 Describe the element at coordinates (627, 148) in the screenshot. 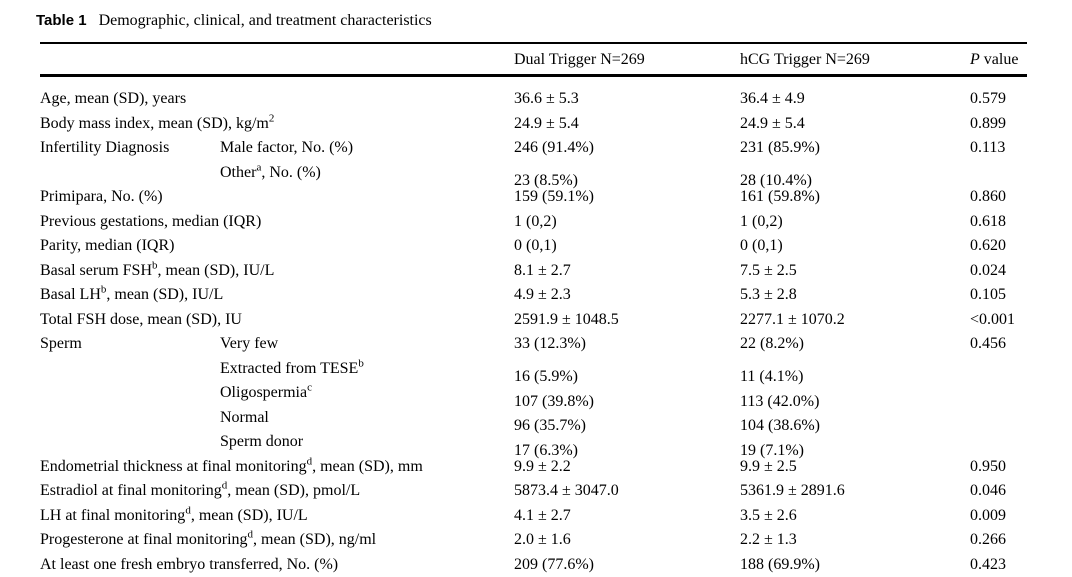

I see `cell-dual-trigger: 246 (91.4%)` at that location.